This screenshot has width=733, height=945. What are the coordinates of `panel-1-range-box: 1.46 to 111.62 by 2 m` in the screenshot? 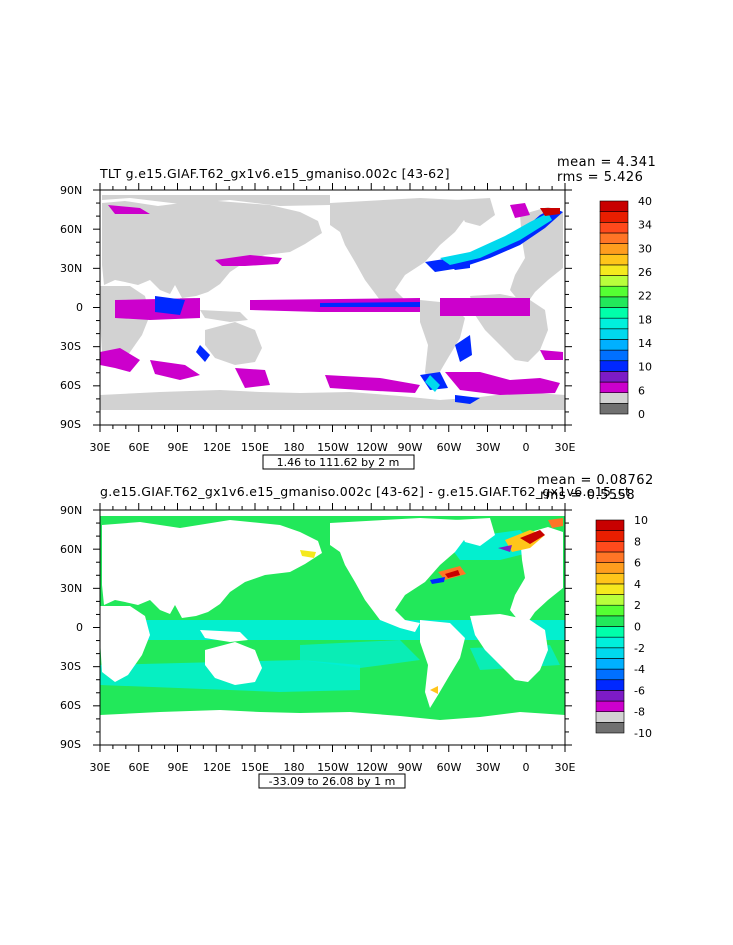 It's located at (338, 462).